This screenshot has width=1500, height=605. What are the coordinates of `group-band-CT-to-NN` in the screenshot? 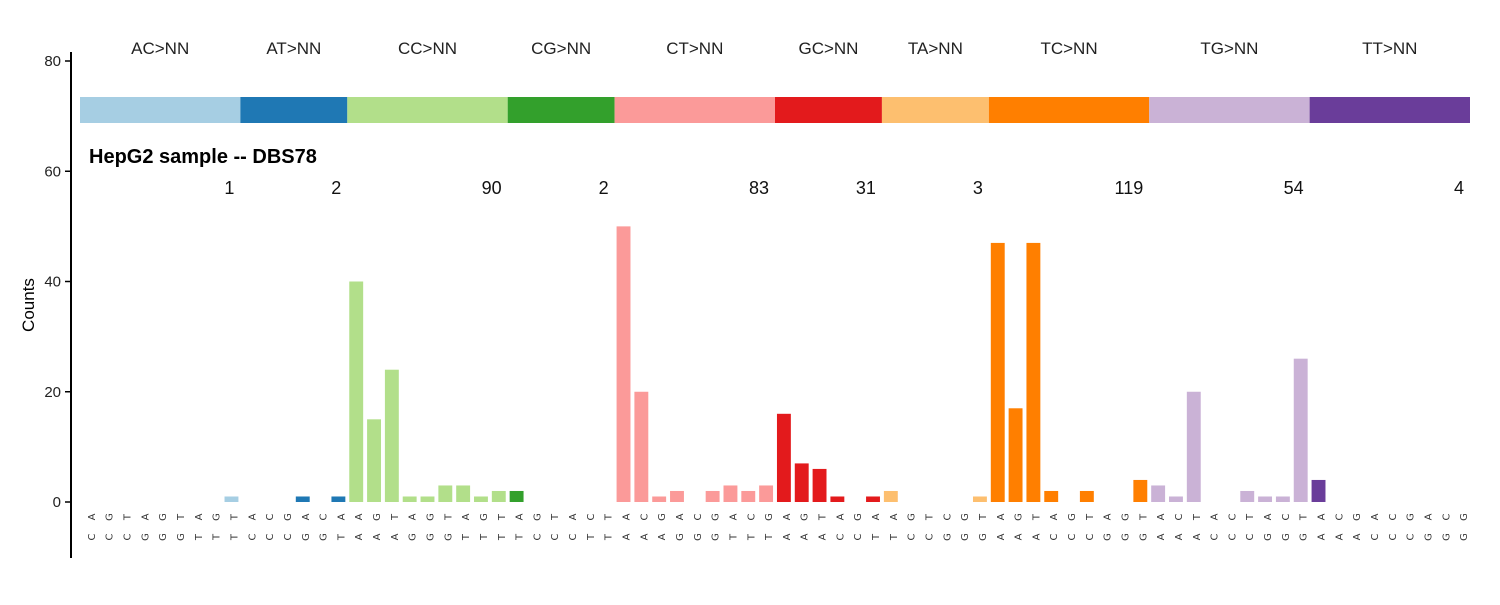 It's located at (694, 110).